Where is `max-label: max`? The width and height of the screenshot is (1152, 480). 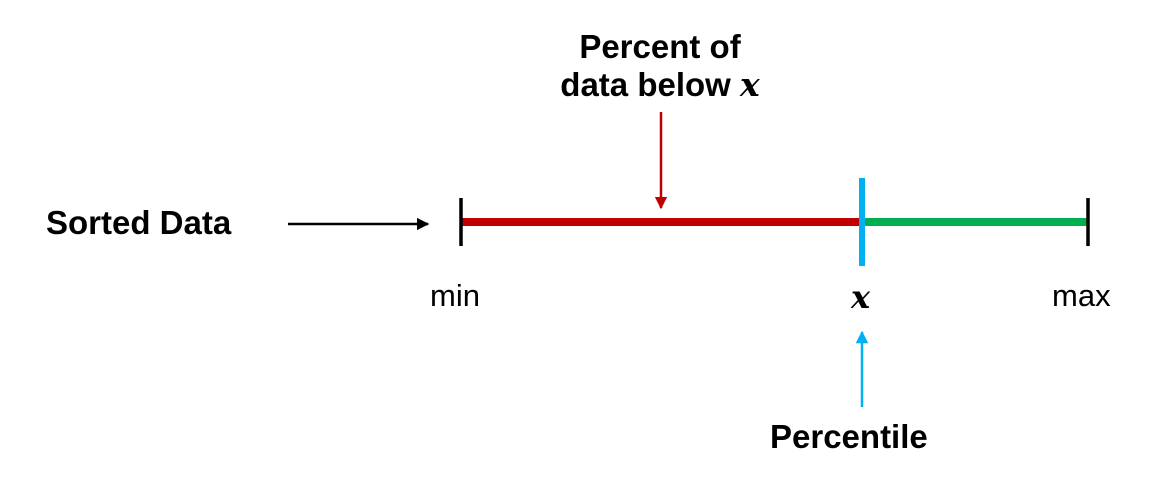
max-label: max is located at coordinates (1081, 295).